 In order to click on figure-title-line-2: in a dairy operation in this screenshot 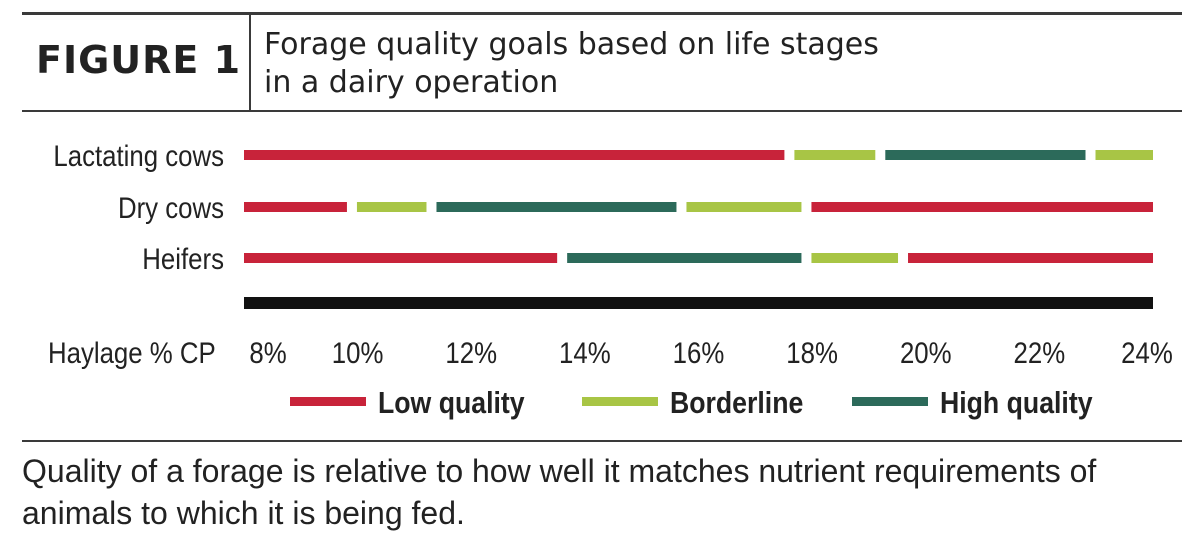, I will do `click(411, 82)`.